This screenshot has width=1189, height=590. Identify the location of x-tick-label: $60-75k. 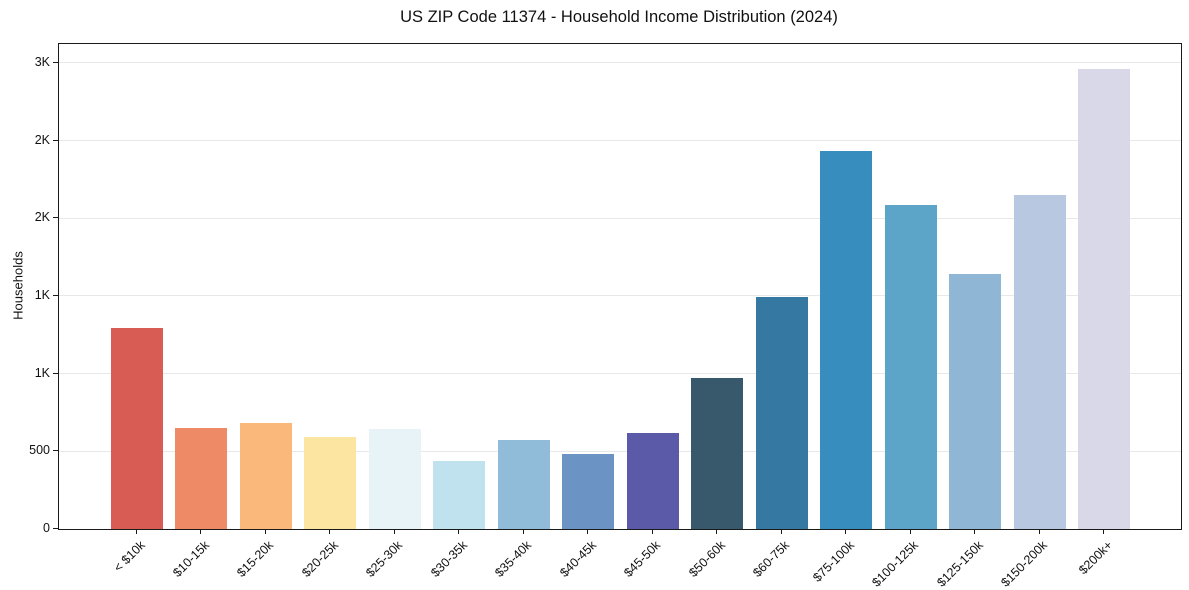
(771, 559).